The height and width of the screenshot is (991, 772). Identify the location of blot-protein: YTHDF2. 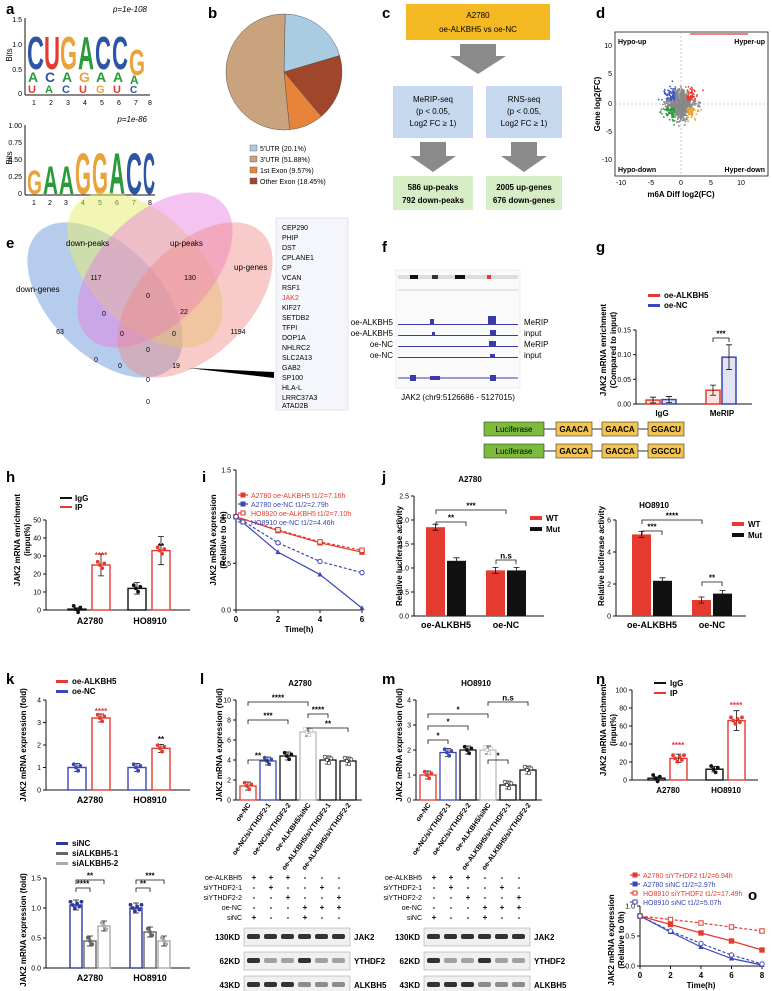
(550, 961).